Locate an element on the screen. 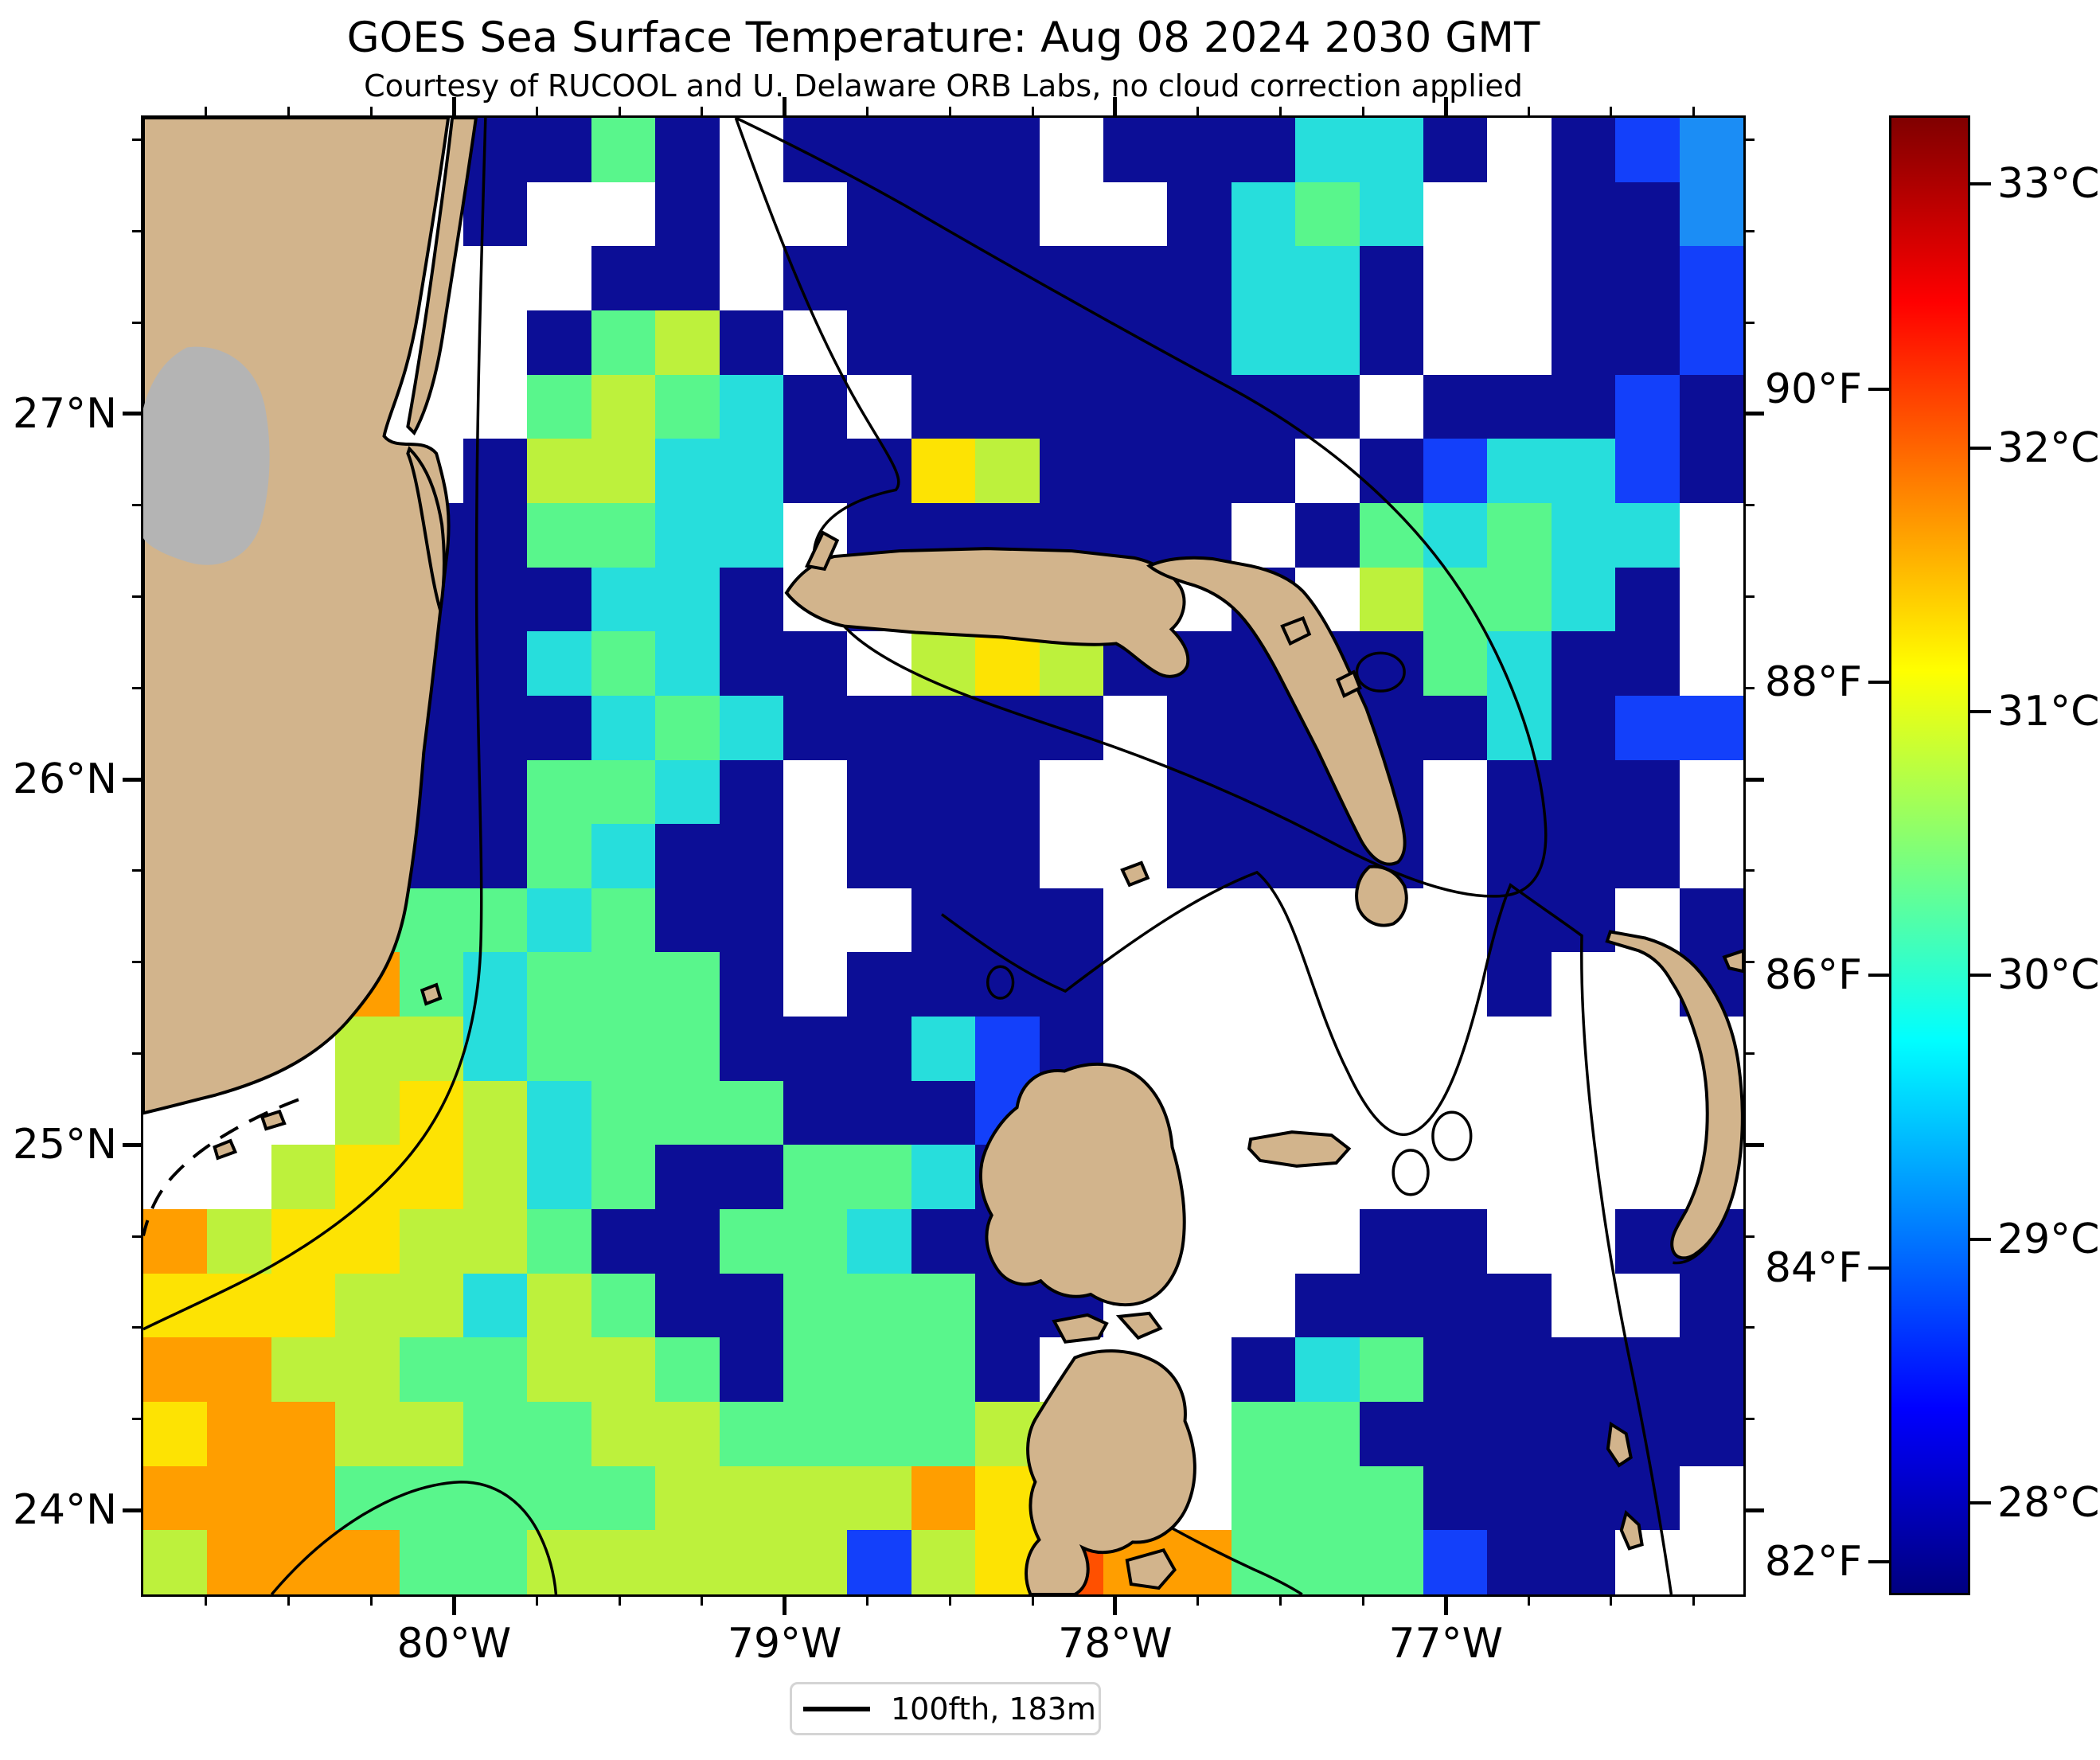  abaco-island is located at coordinates (1276, 711).